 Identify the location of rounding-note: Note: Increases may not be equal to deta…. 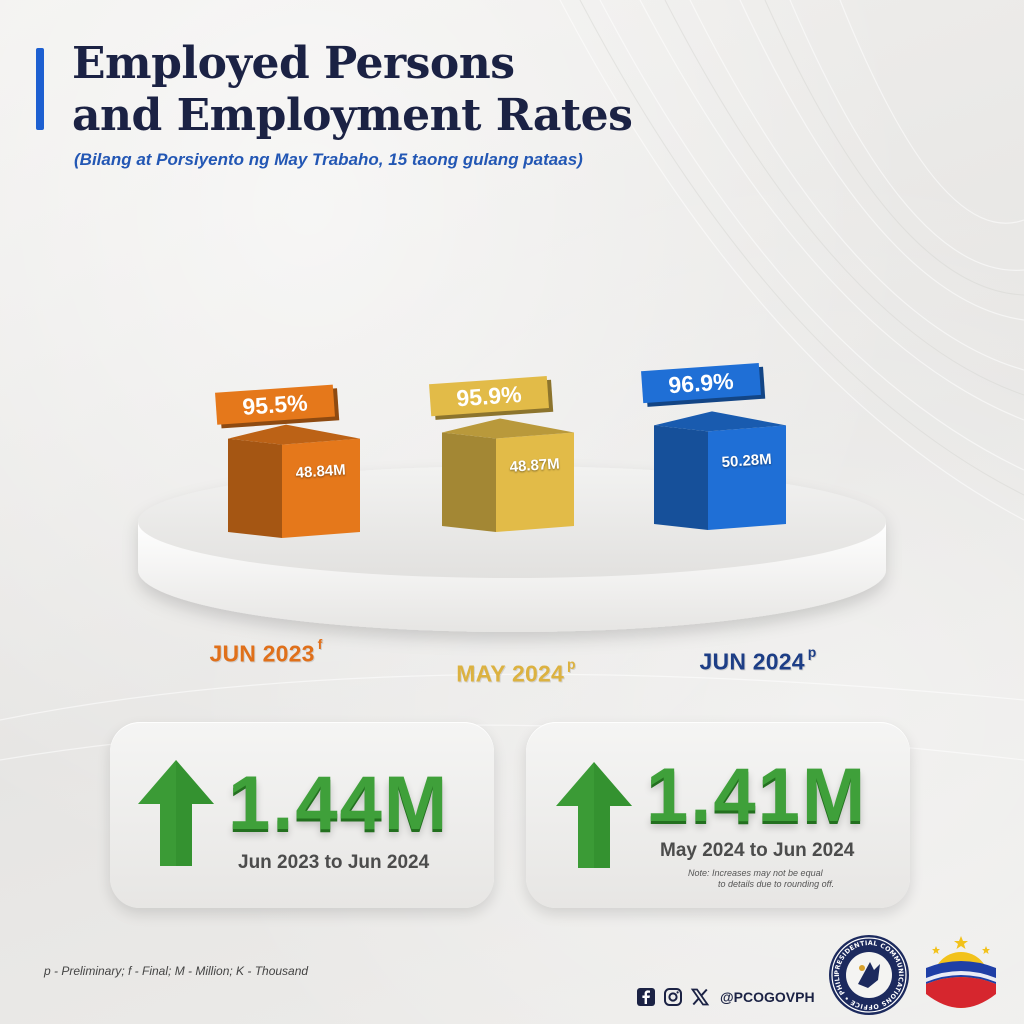
(761, 879).